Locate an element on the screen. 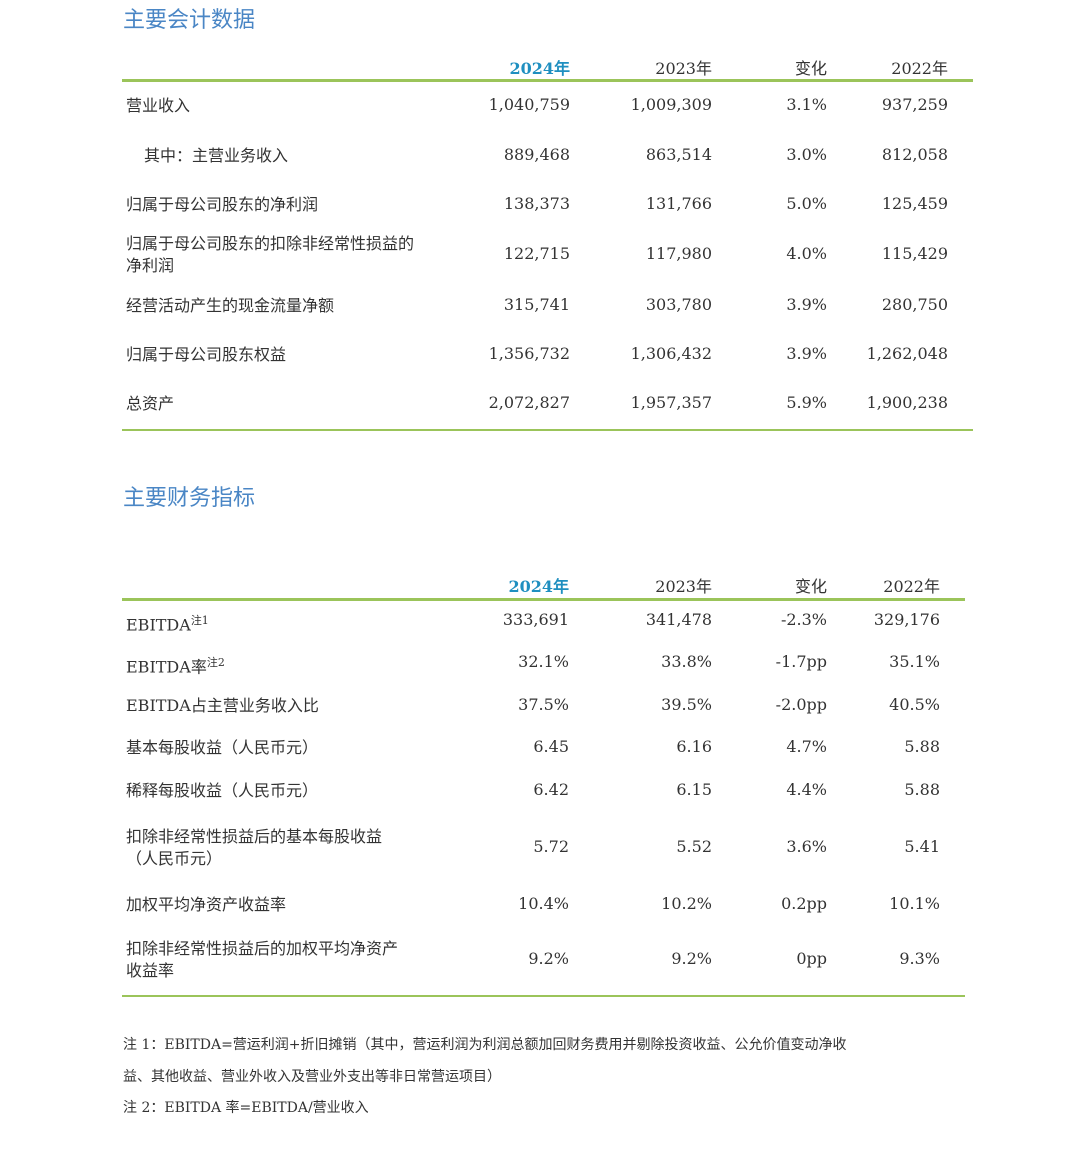 Image resolution: width=1079 pixels, height=1161 pixels. footnote-ref: 注1 is located at coordinates (199, 620).